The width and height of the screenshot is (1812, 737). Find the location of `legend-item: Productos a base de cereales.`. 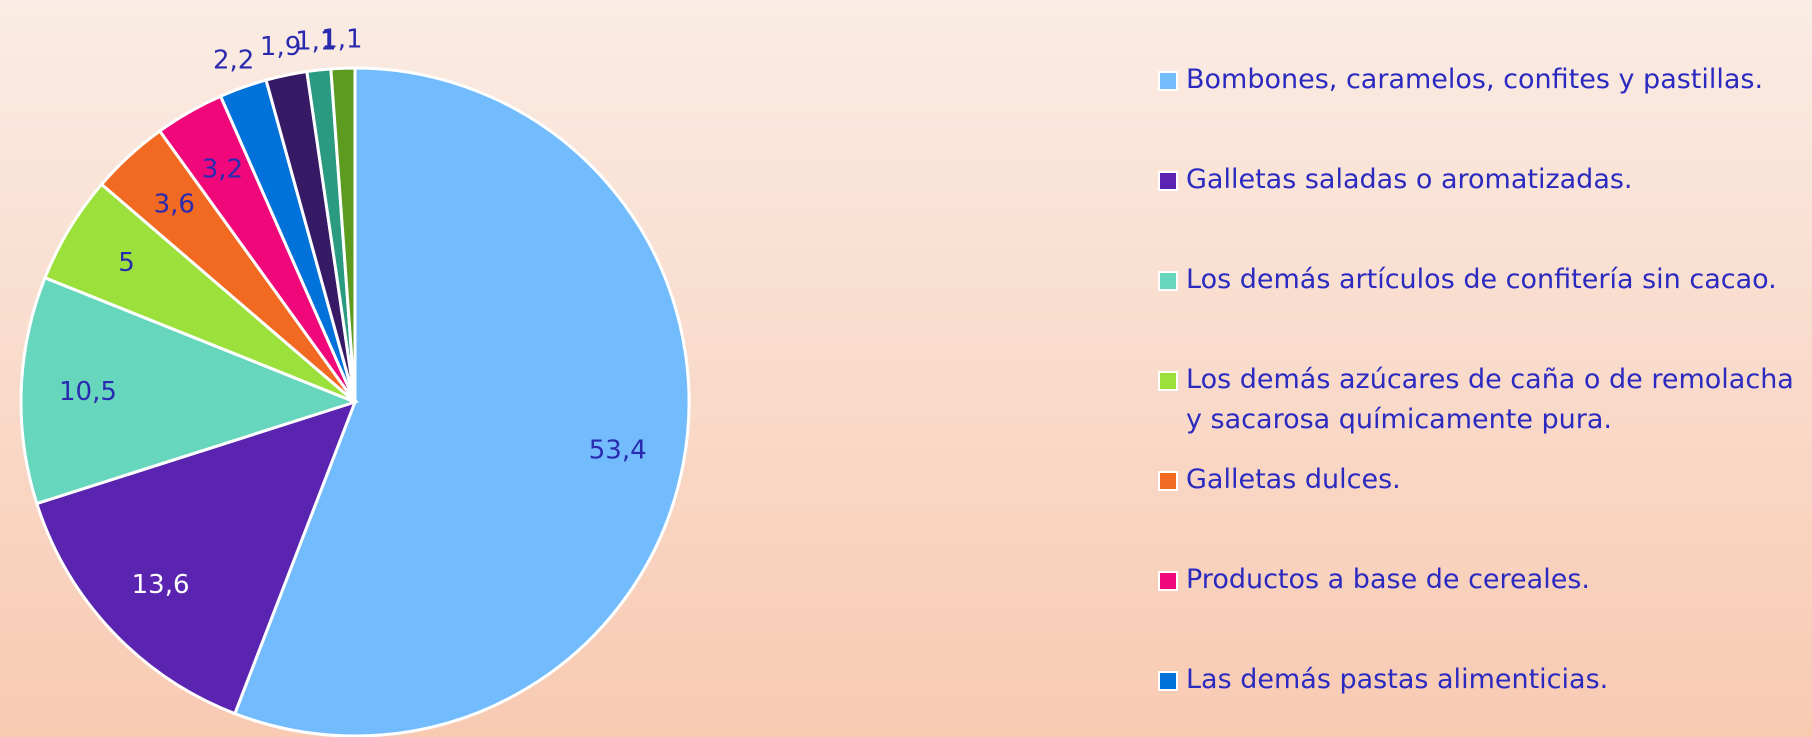

legend-item: Productos a base de cereales. is located at coordinates (1483, 580).